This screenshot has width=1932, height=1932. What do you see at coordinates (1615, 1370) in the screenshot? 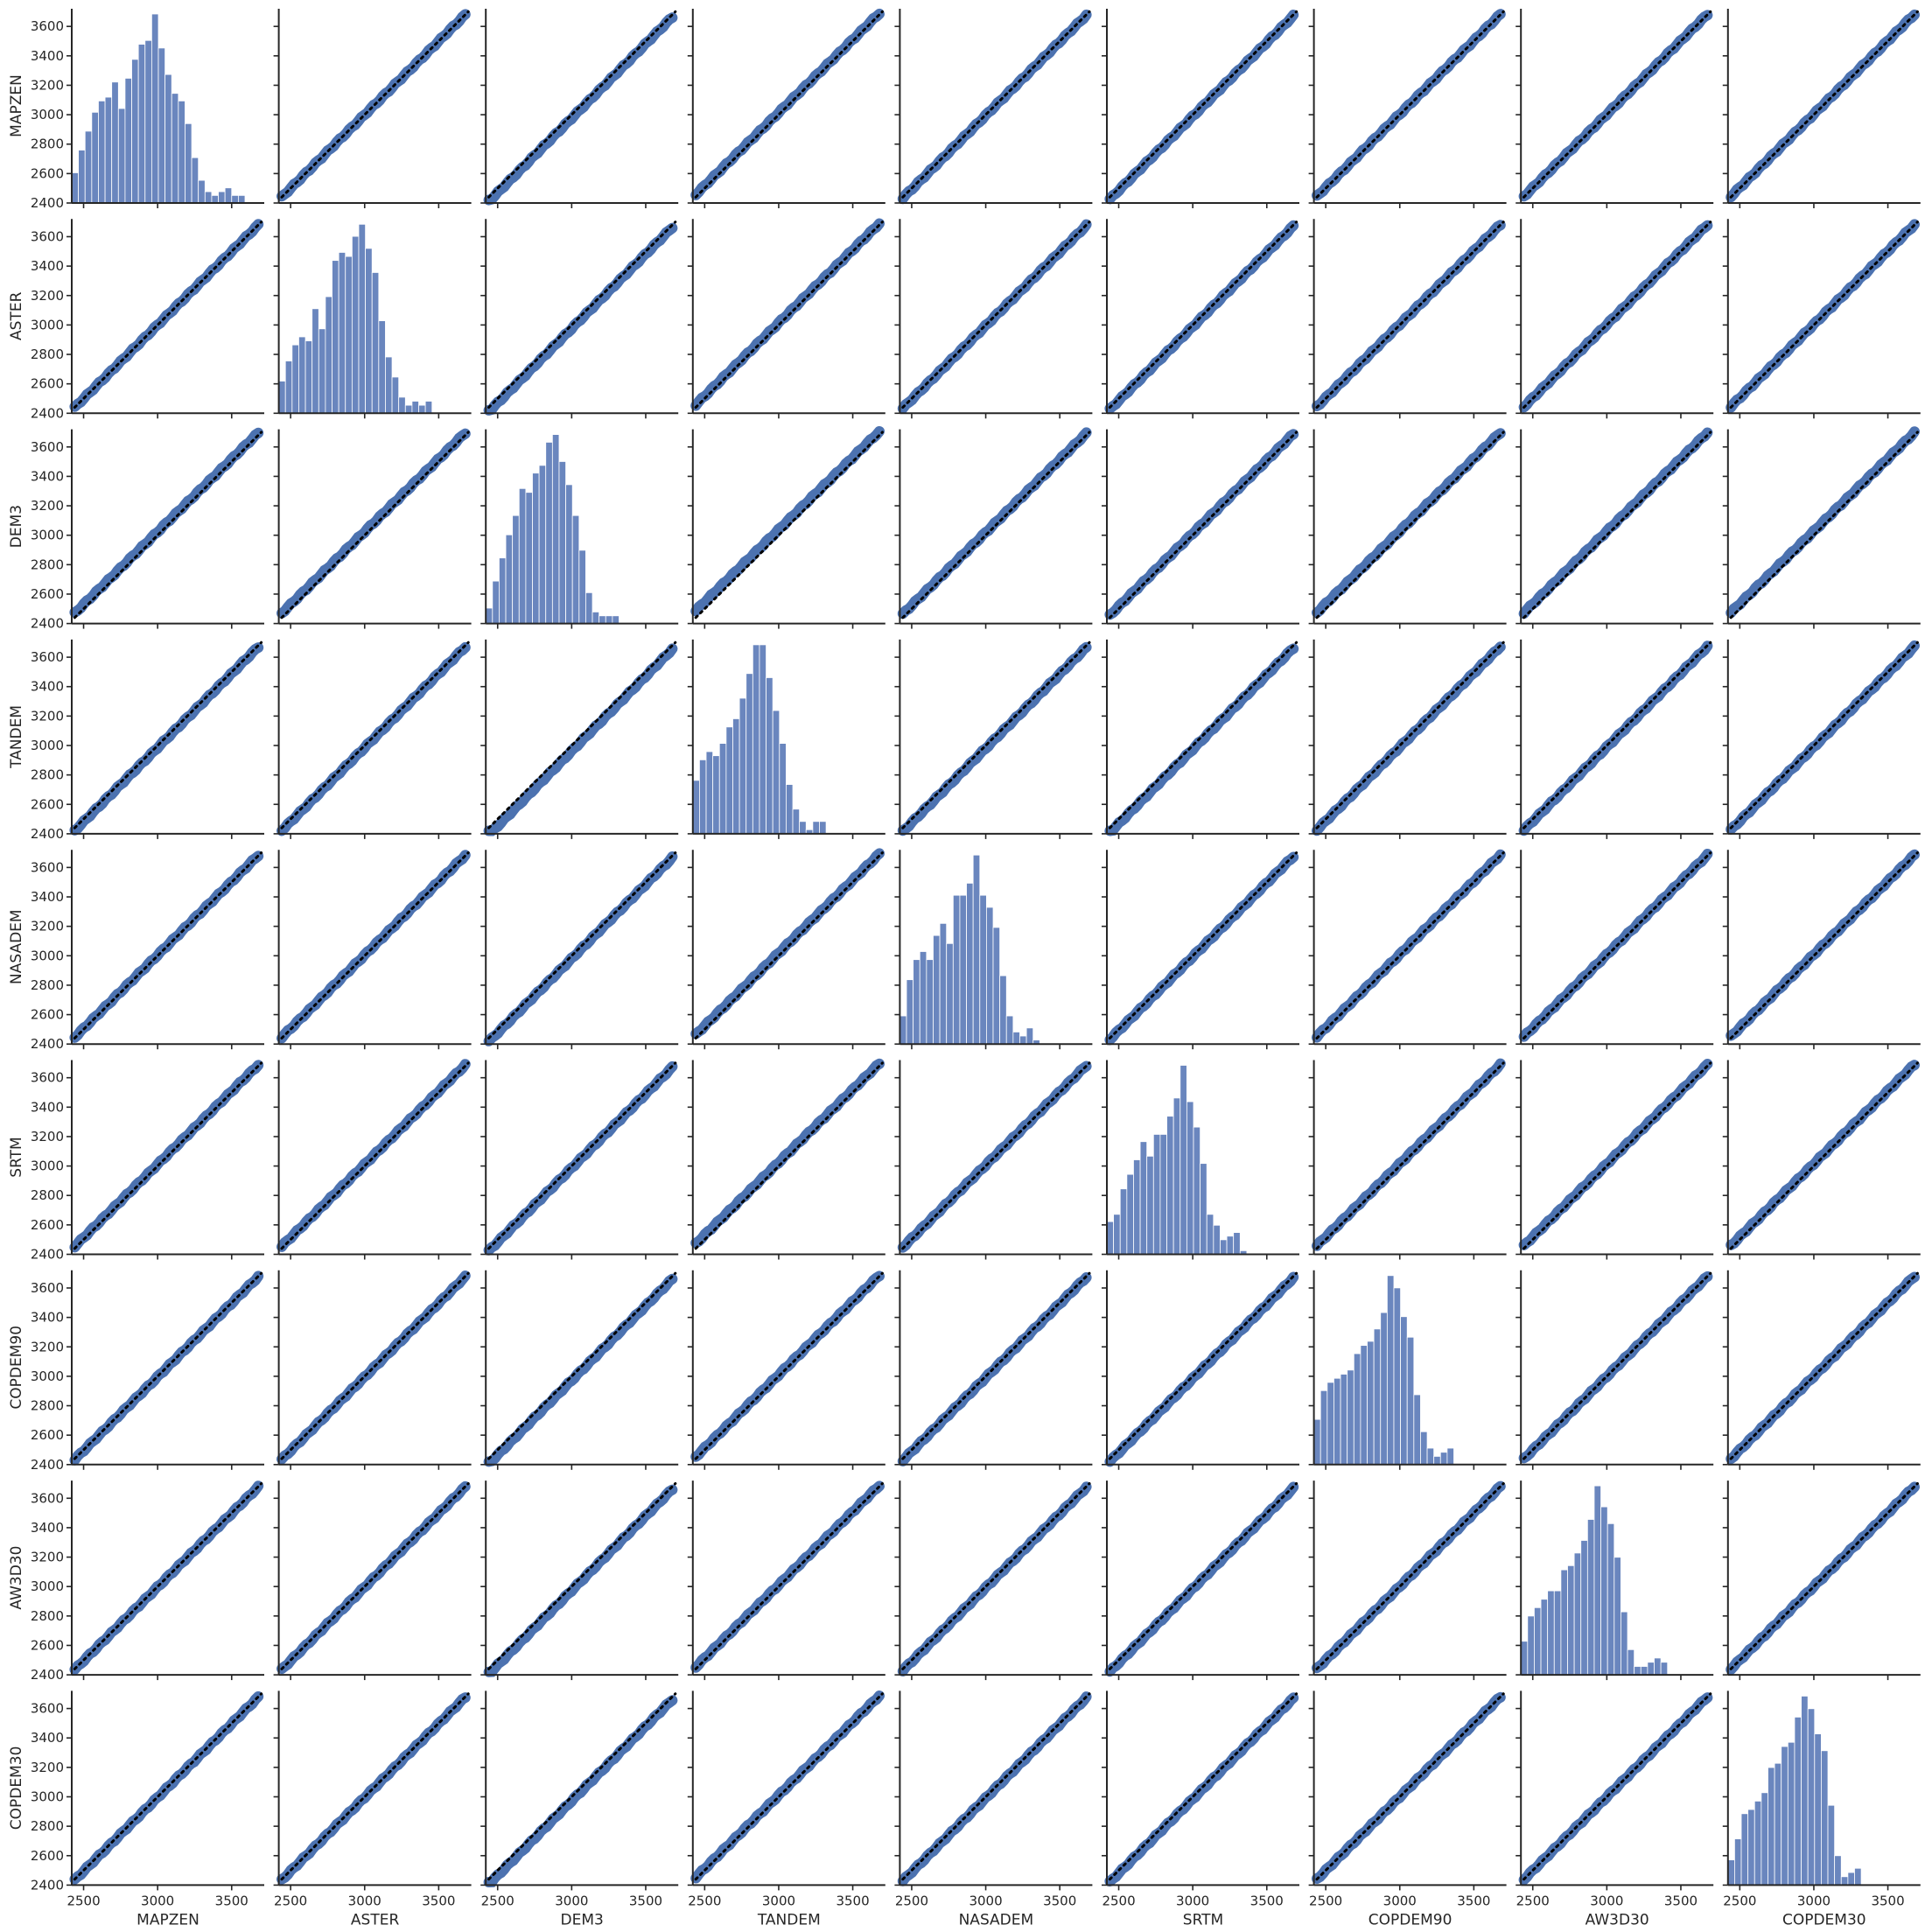
I see `subplot-copdem90-vs-aw3d30` at bounding box center [1615, 1370].